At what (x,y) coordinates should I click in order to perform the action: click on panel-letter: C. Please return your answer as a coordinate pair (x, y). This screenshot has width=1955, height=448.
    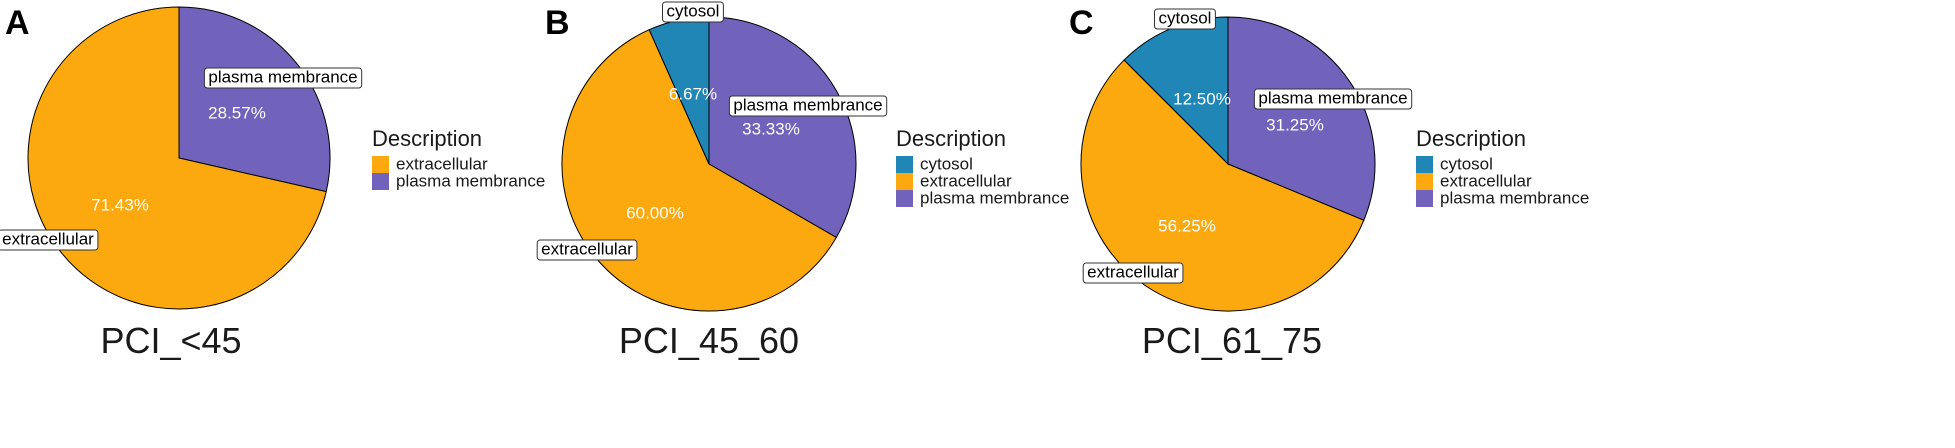
    Looking at the image, I should click on (1081, 23).